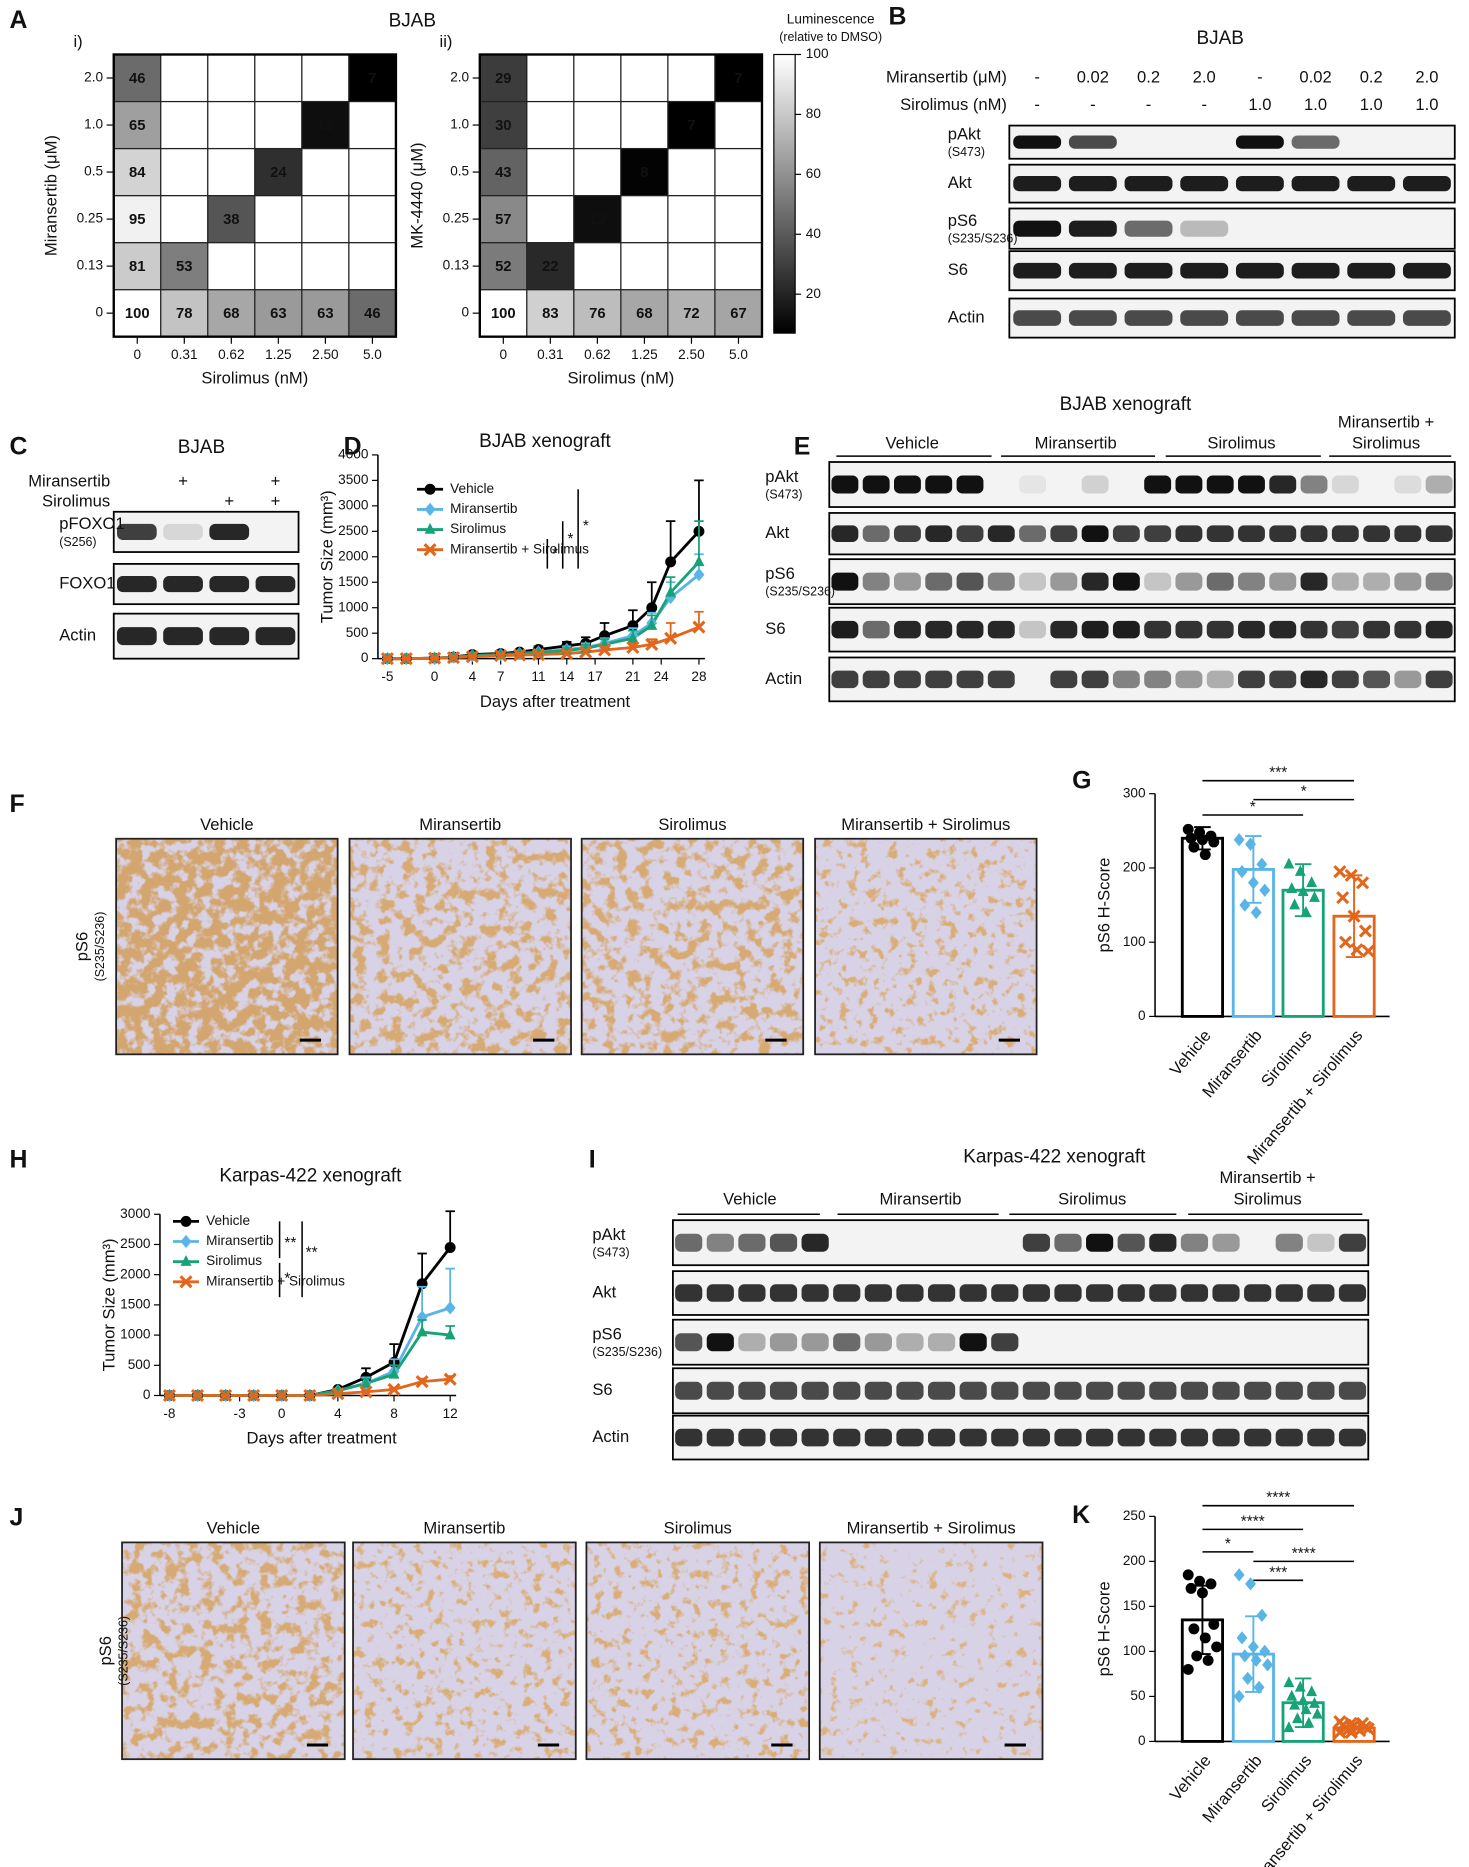  I want to click on y-axis-label: Miransertib (μM), so click(51, 195).